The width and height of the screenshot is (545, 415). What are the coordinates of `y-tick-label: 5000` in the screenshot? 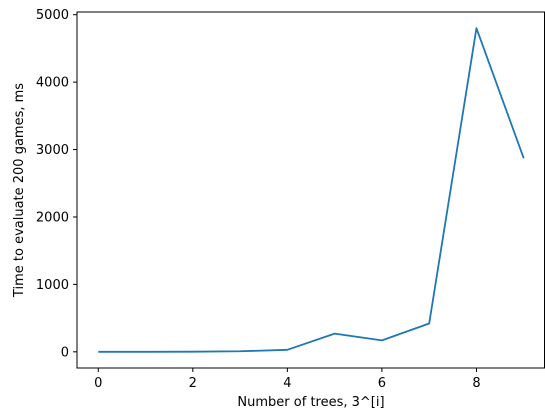 It's located at (52, 15).